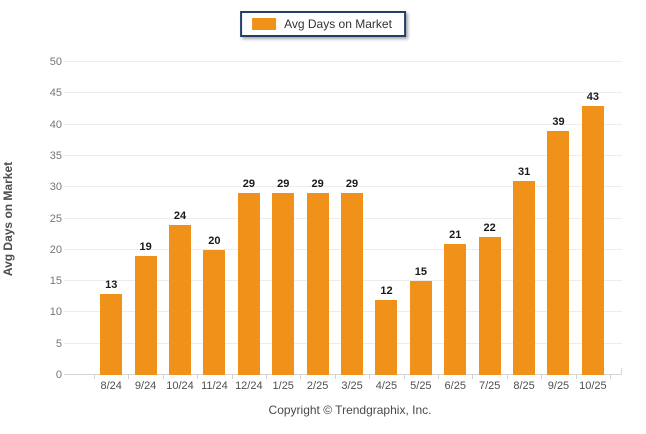 The height and width of the screenshot is (434, 646). I want to click on y-tick-label: 25, so click(55, 218).